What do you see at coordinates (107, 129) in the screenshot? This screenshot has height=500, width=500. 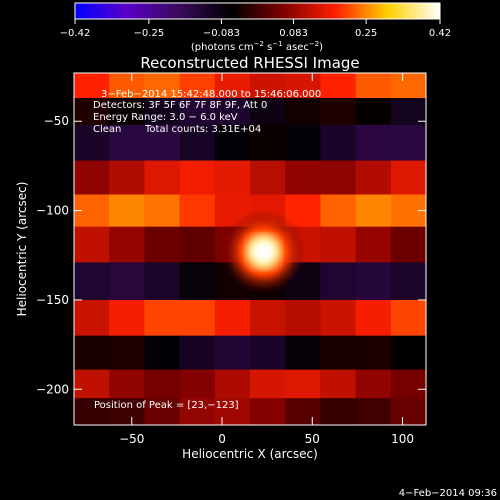 I see `annotation-clean: Clean` at bounding box center [107, 129].